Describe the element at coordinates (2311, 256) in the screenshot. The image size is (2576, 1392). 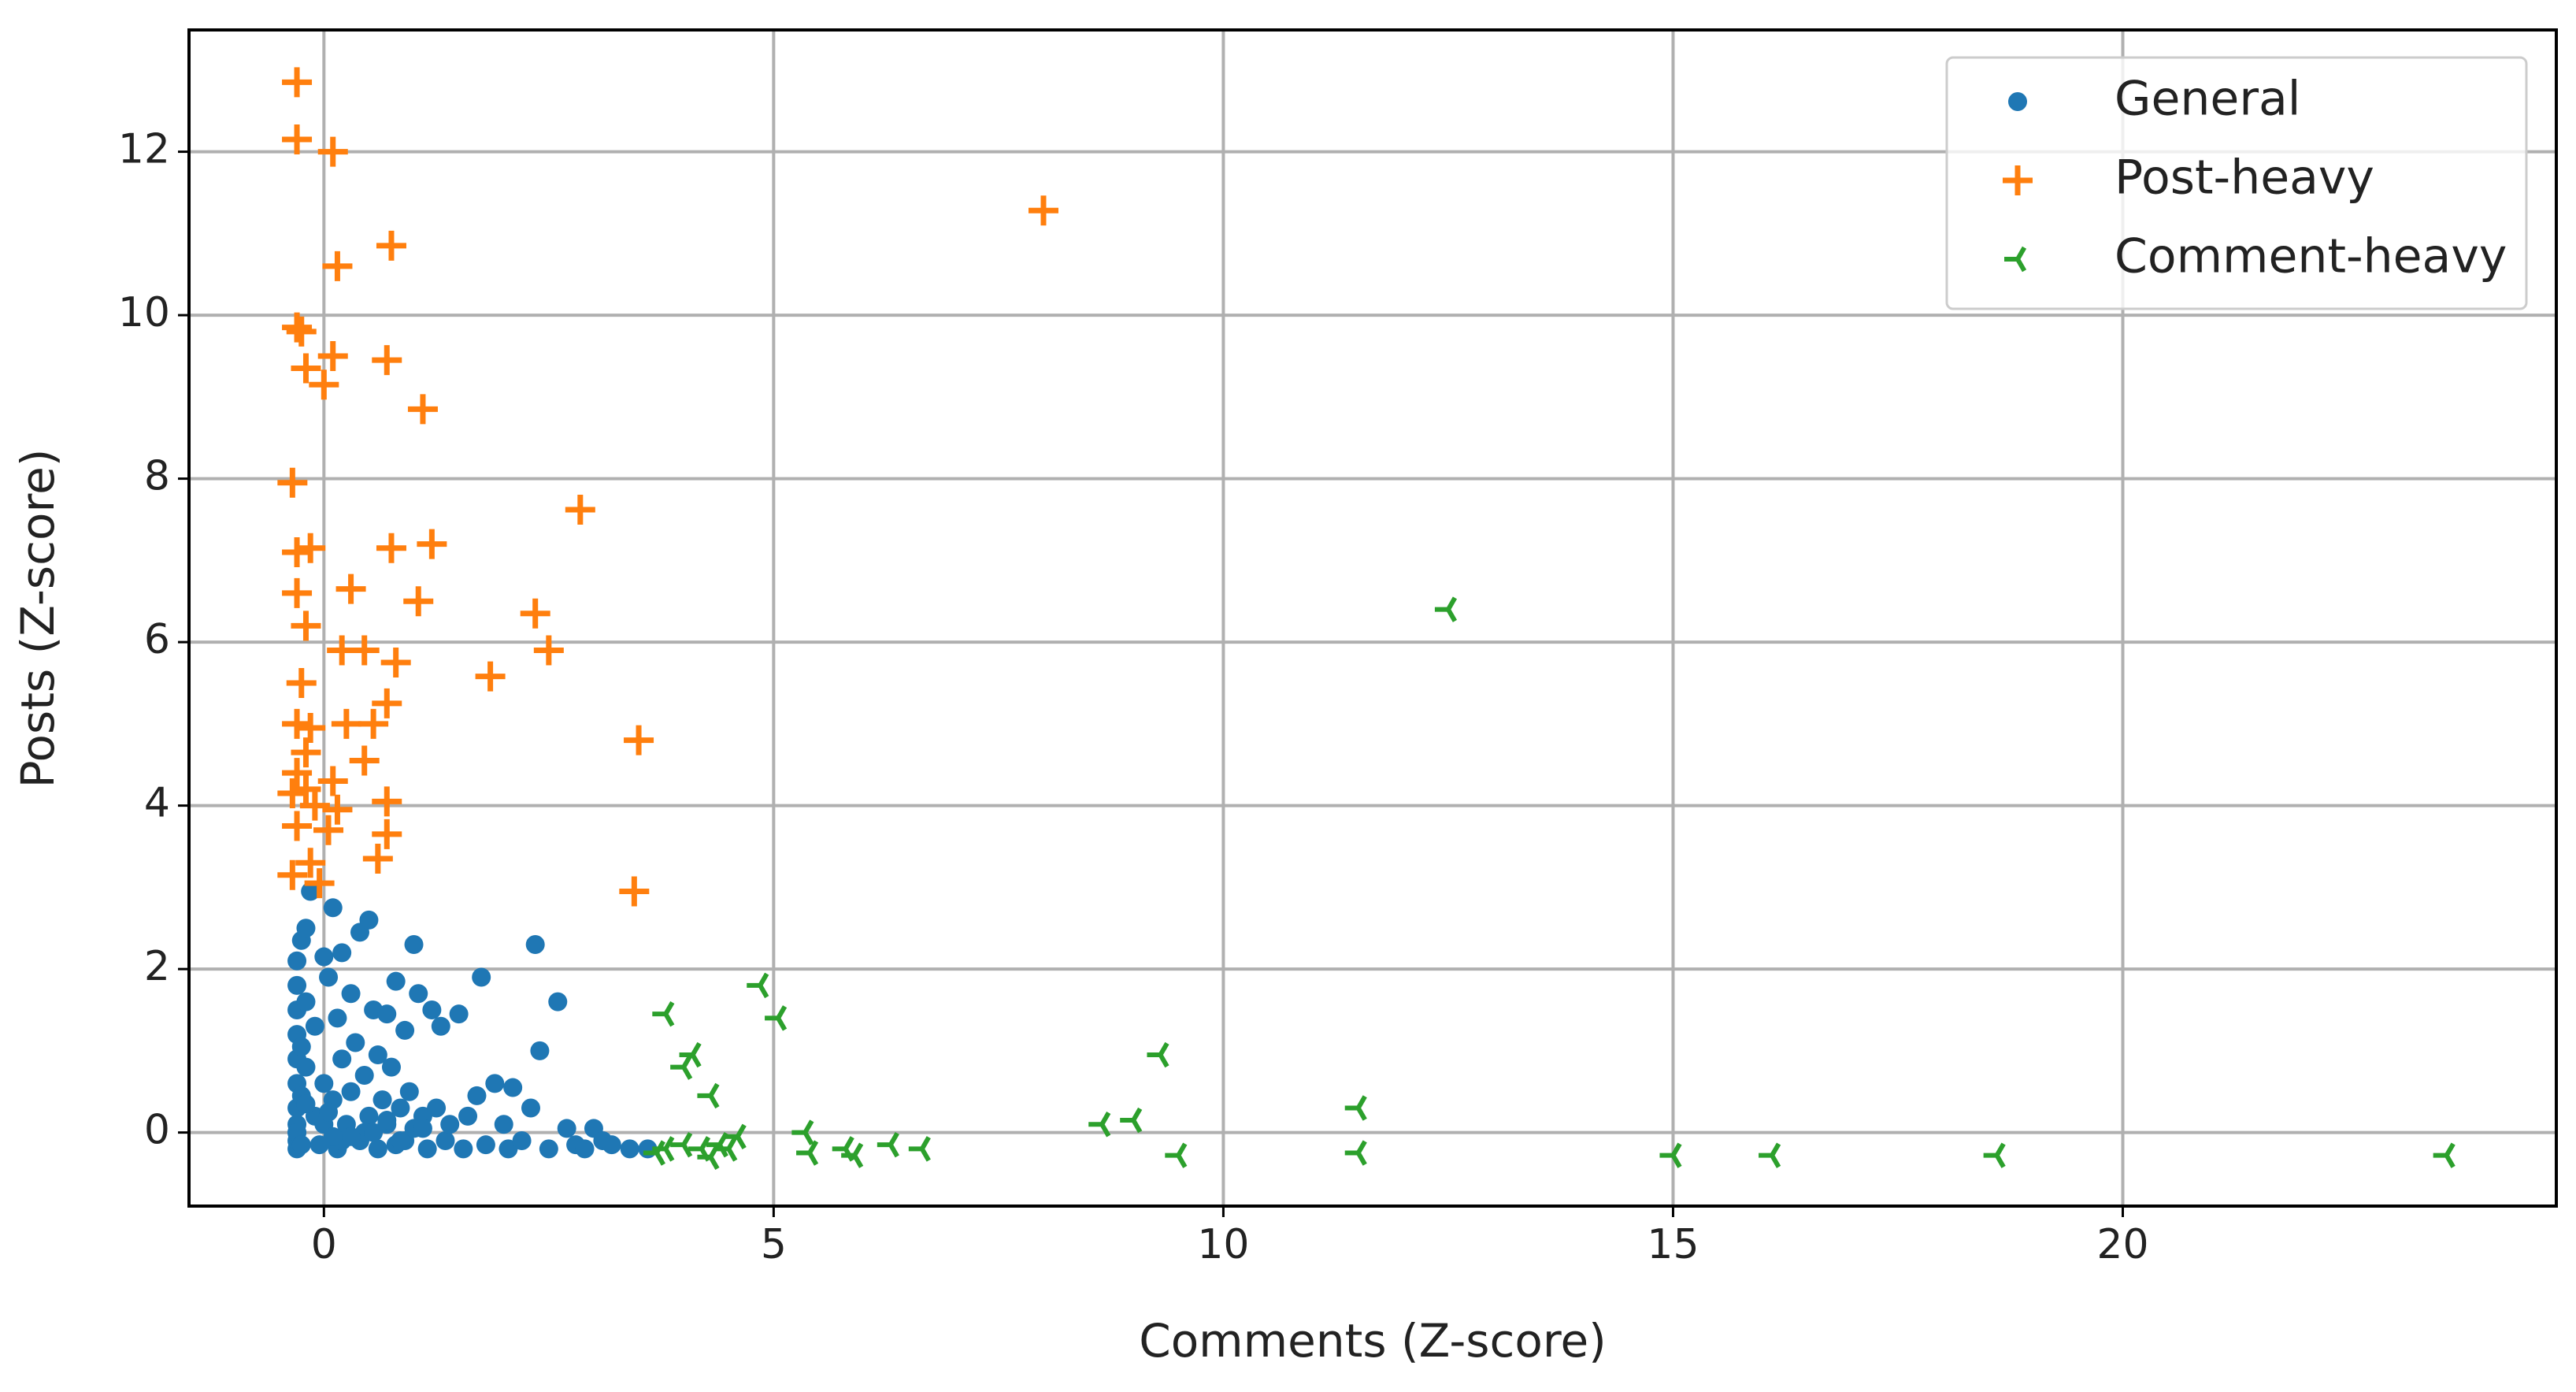
I see `legend-label: Comment-heavy` at that location.